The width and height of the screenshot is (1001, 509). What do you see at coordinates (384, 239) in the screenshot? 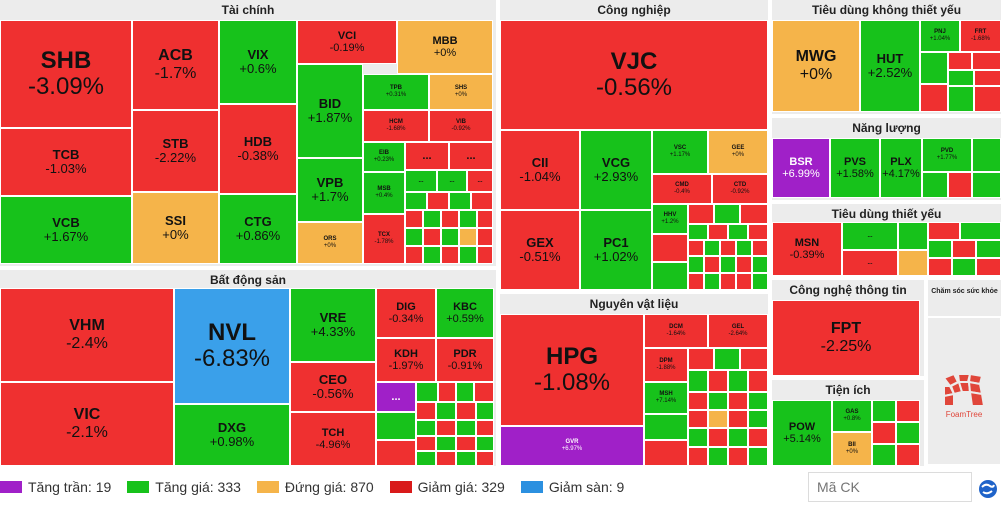
I see `tile-tcx: TCX -1.78%` at bounding box center [384, 239].